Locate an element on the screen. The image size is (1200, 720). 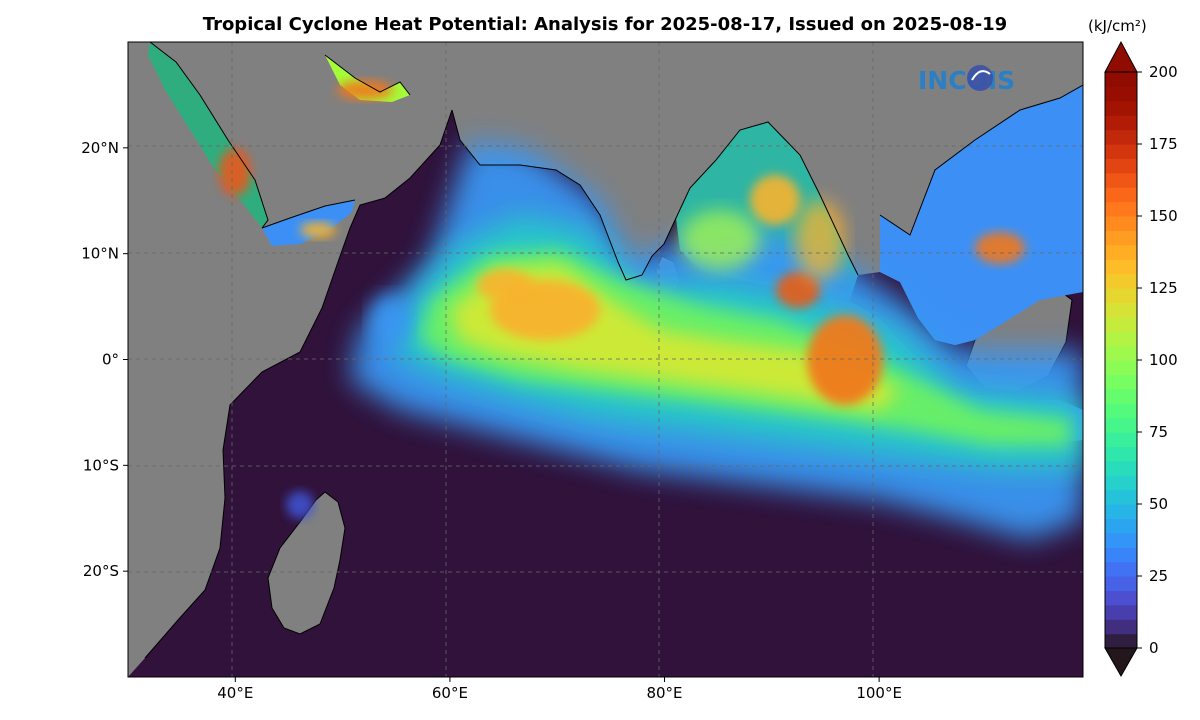
incois-logo-emblem is located at coordinates (980, 78).